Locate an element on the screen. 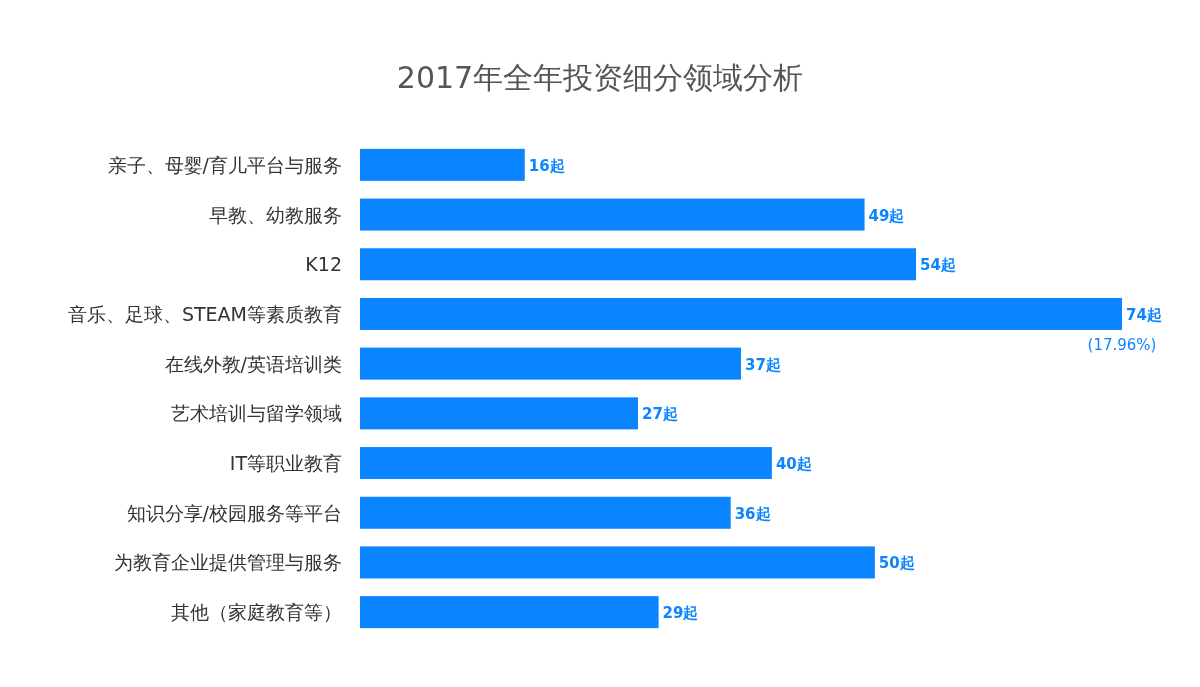 The width and height of the screenshot is (1200, 687). chart-title: 2017年全年投资细分领域分析 is located at coordinates (600, 77).